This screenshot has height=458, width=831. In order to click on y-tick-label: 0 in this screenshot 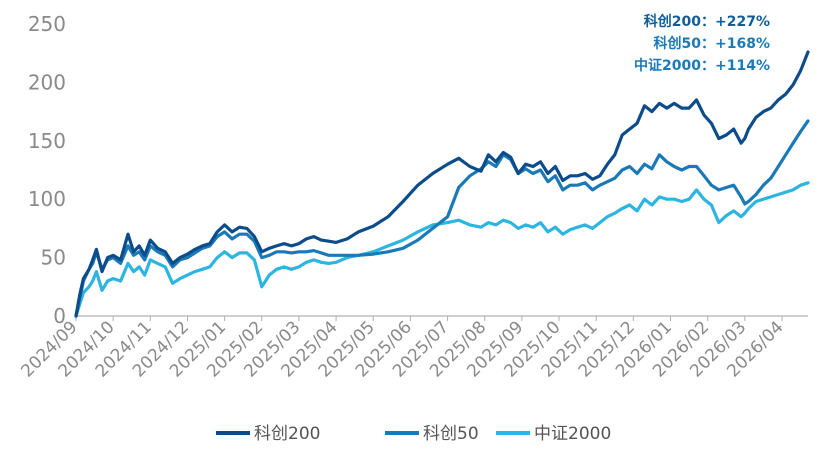, I will do `click(59, 316)`.